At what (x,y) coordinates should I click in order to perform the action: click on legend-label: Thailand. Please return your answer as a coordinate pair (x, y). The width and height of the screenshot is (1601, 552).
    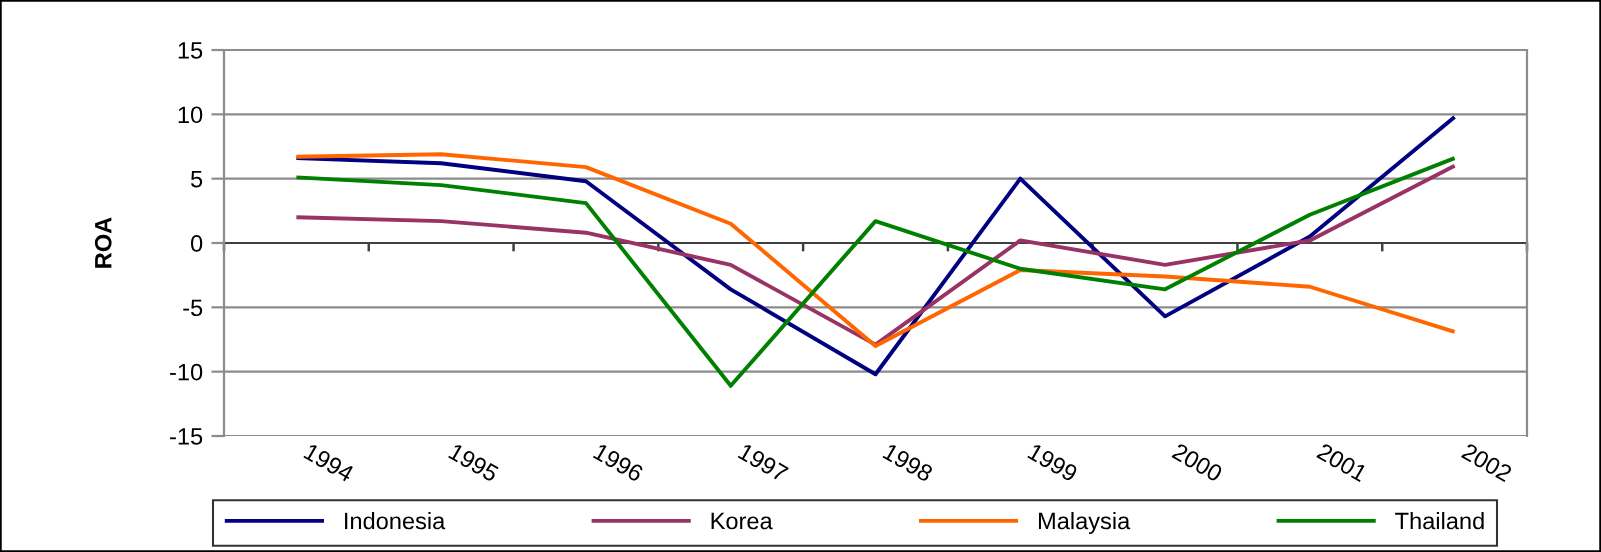
    Looking at the image, I should click on (1439, 520).